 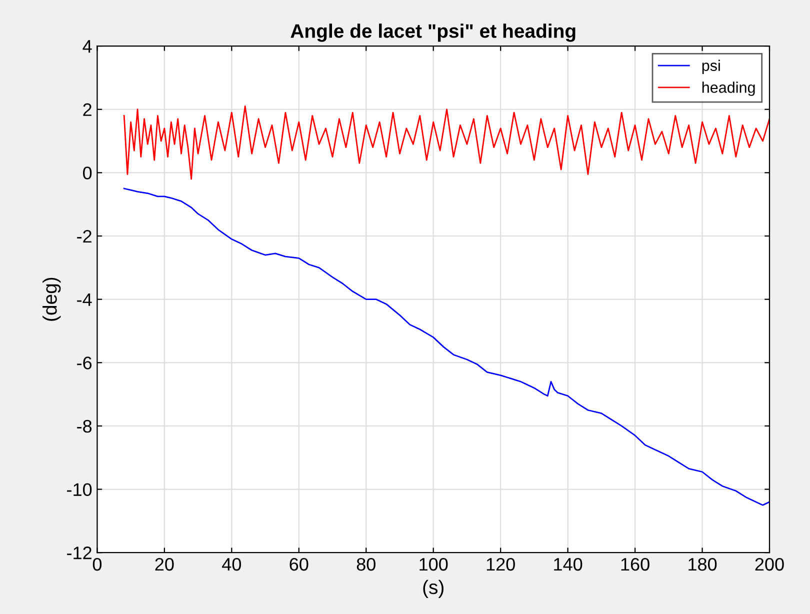 What do you see at coordinates (84, 299) in the screenshot?
I see `y-tick-label: -4` at bounding box center [84, 299].